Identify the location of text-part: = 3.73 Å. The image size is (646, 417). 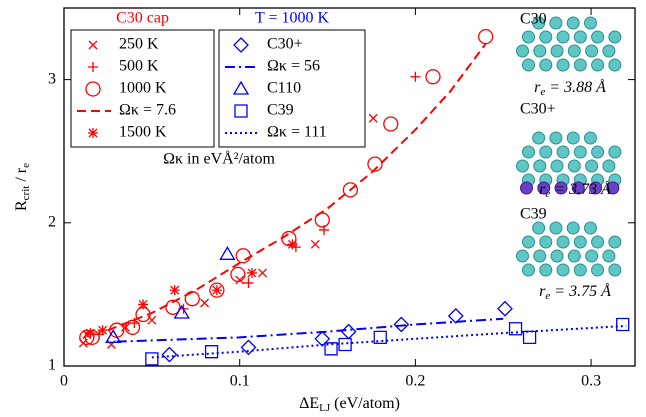
(580, 189).